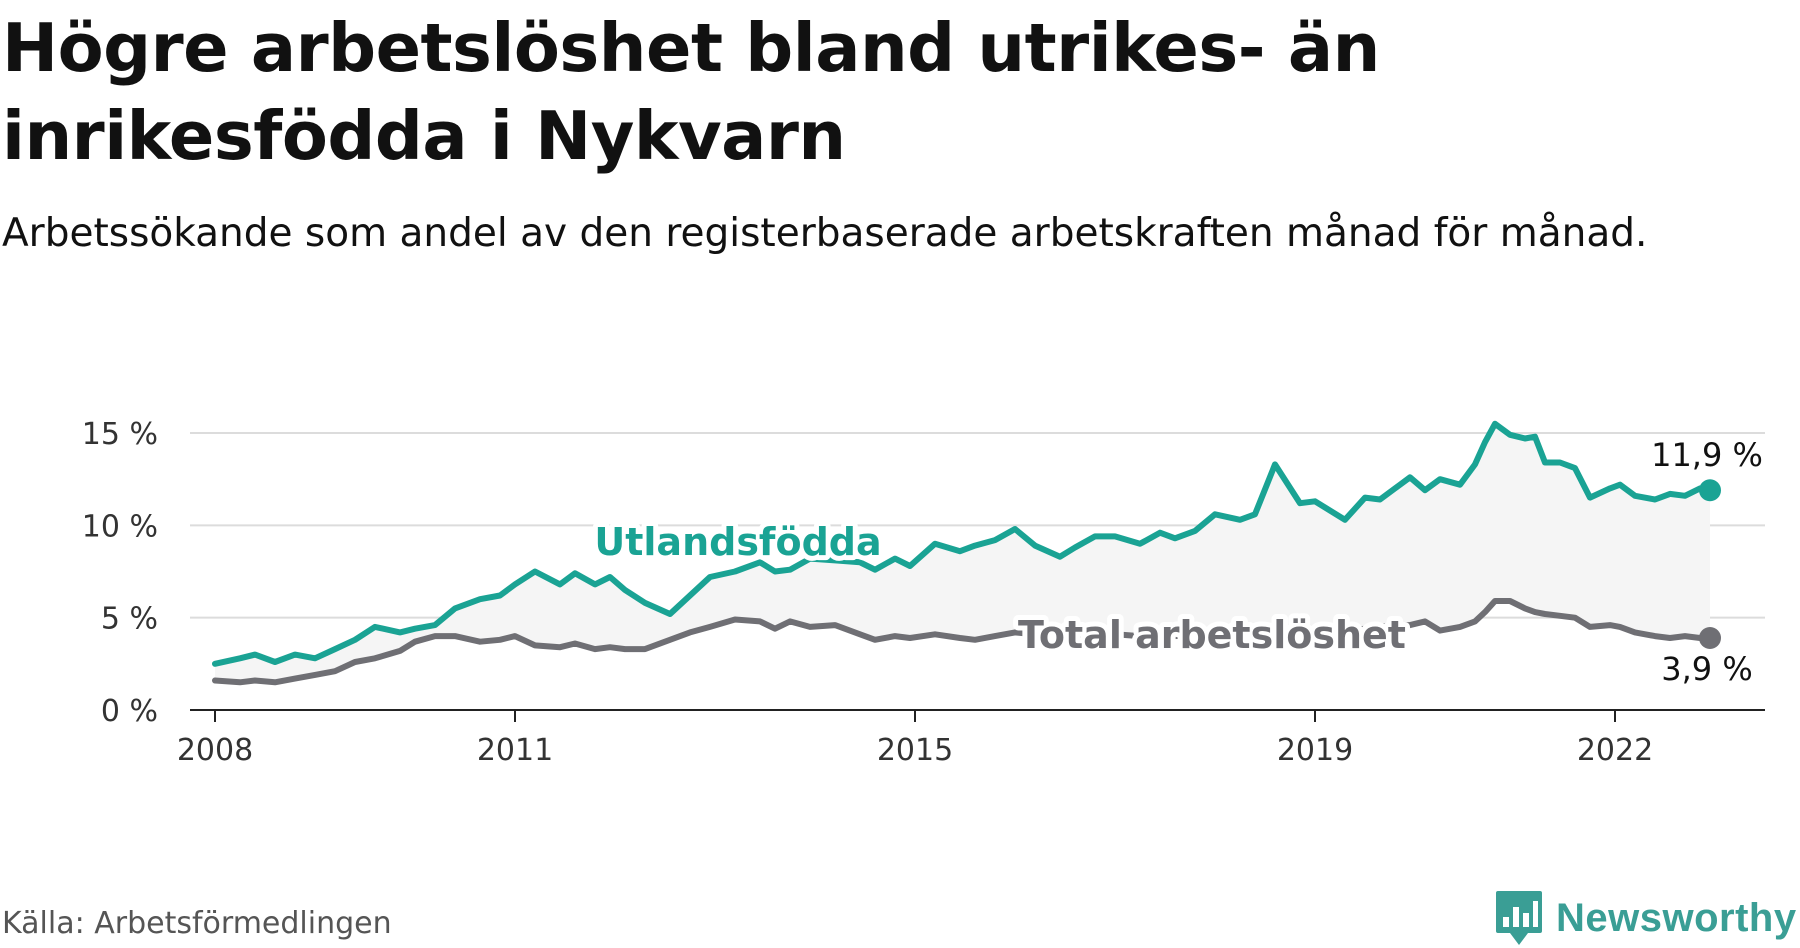  Describe the element at coordinates (215, 750) in the screenshot. I see `x-tick-label-2008: 2008` at that location.